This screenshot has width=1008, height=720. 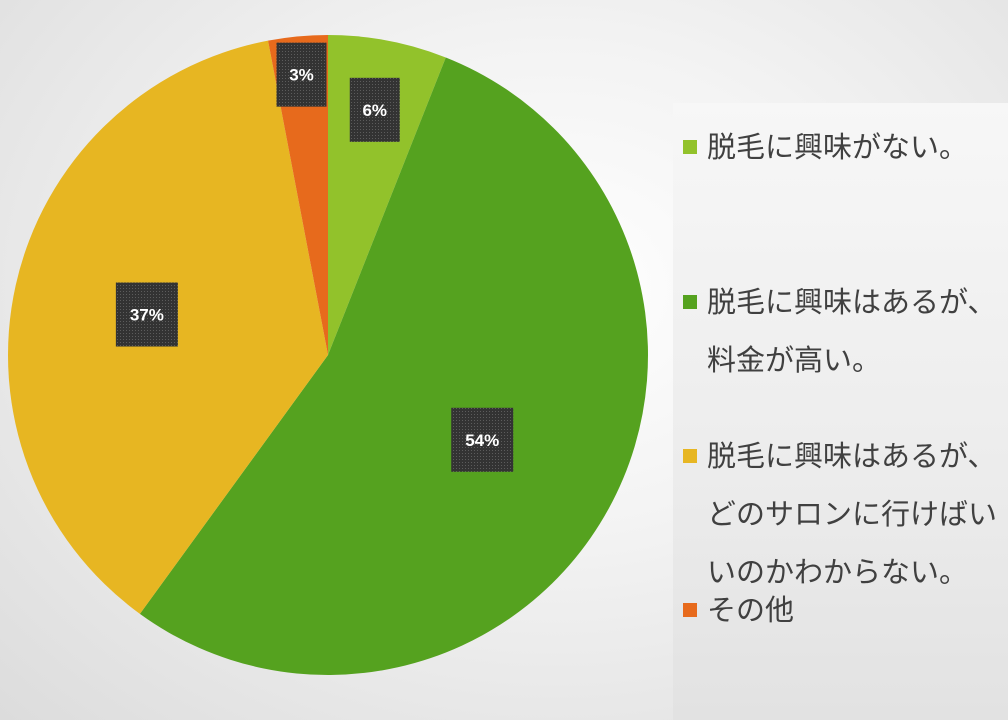 I want to click on data-label-text: 6%, so click(x=374, y=110).